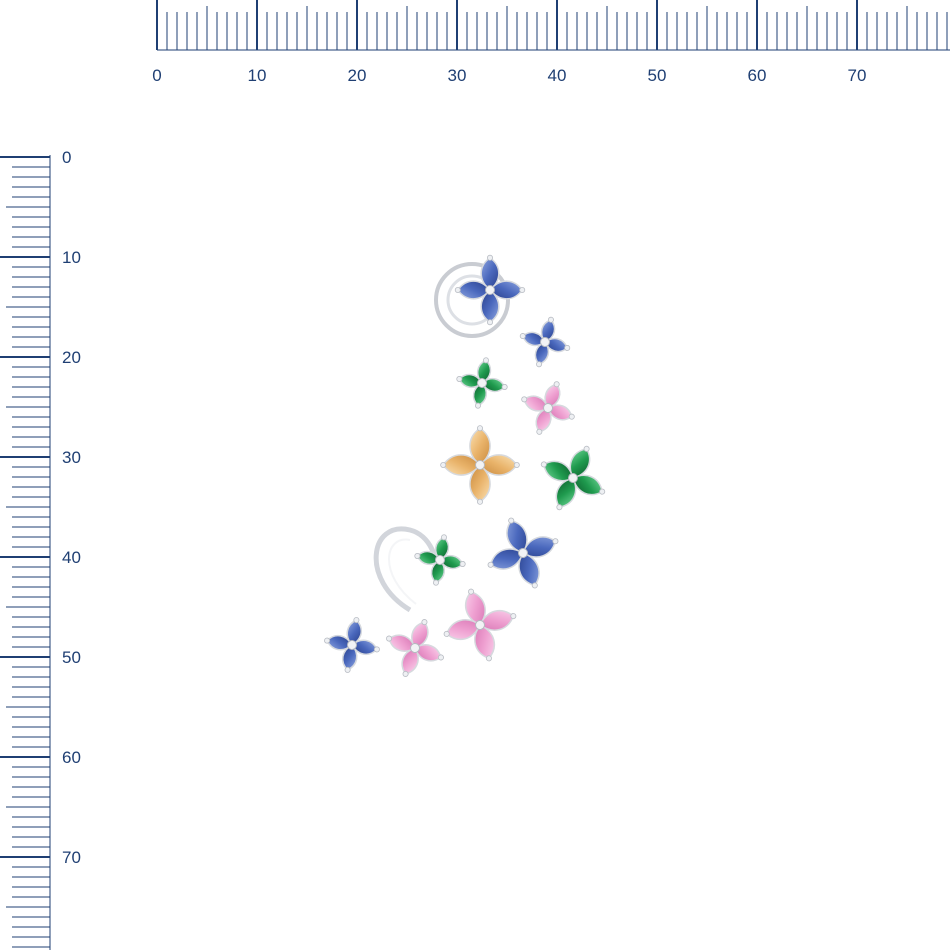  I want to click on v-ruler-label: 50, so click(71, 657).